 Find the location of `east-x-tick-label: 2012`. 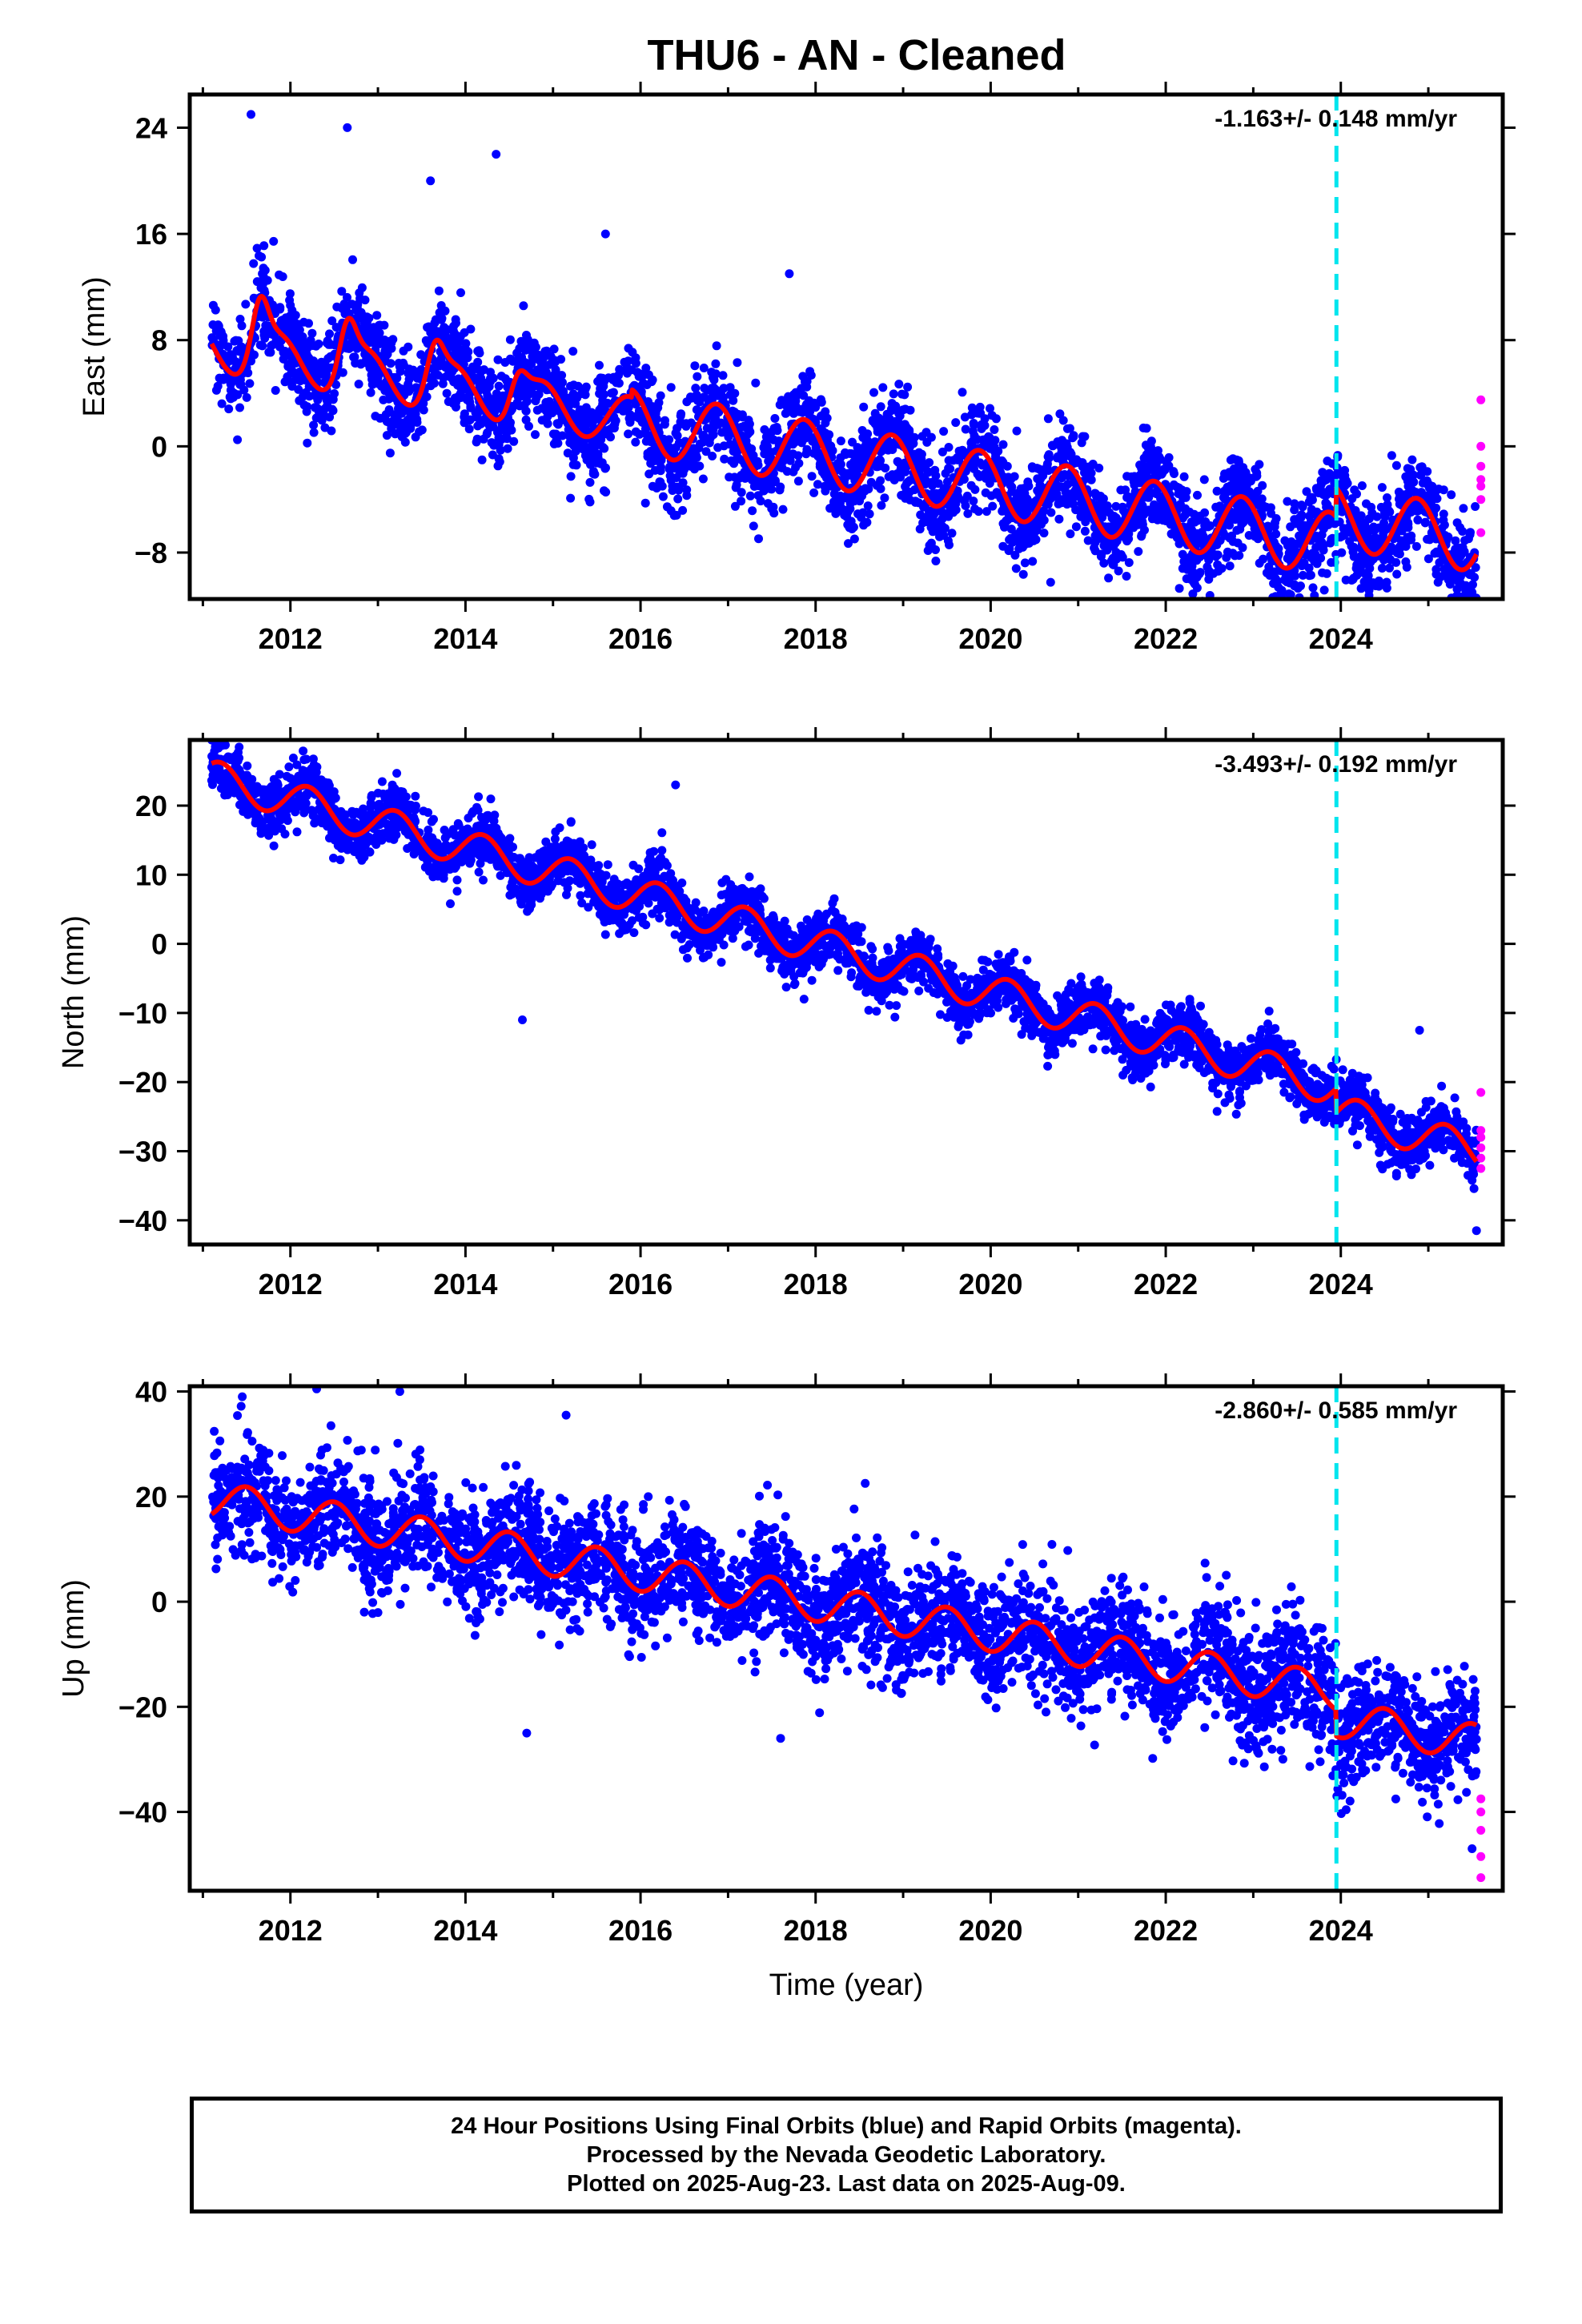

east-x-tick-label: 2012 is located at coordinates (291, 638).